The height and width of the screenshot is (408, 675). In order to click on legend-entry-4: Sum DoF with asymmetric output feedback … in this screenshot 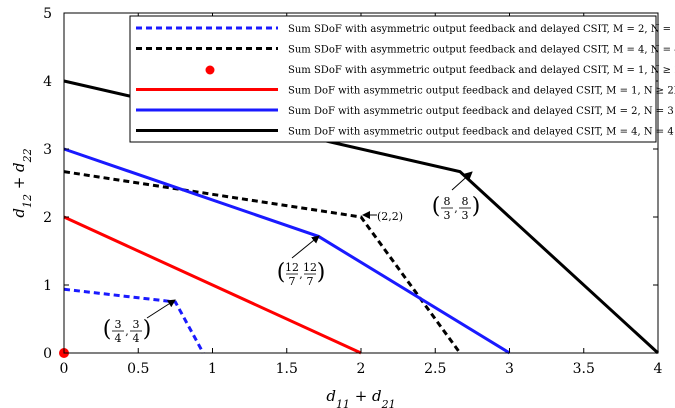, I will do `click(405, 111)`.